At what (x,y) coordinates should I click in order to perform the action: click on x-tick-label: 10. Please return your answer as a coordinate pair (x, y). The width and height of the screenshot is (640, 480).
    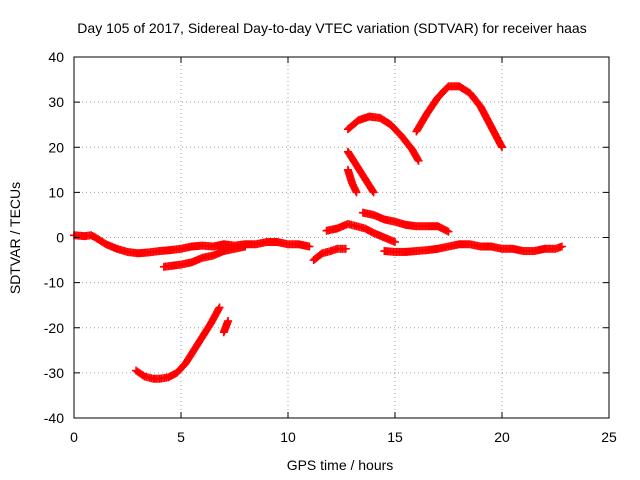
    Looking at the image, I should click on (288, 437).